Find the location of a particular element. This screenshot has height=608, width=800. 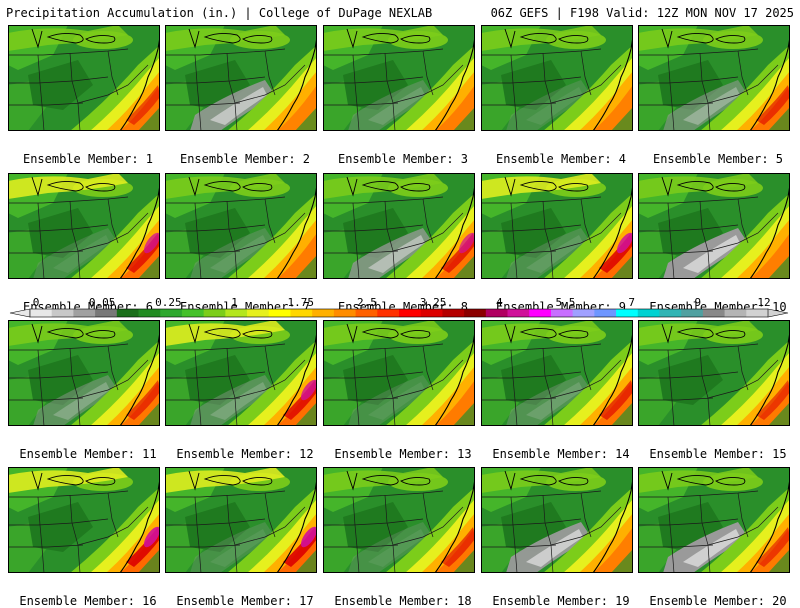

member-label: Ensemble Member: 4 is located at coordinates (561, 159).